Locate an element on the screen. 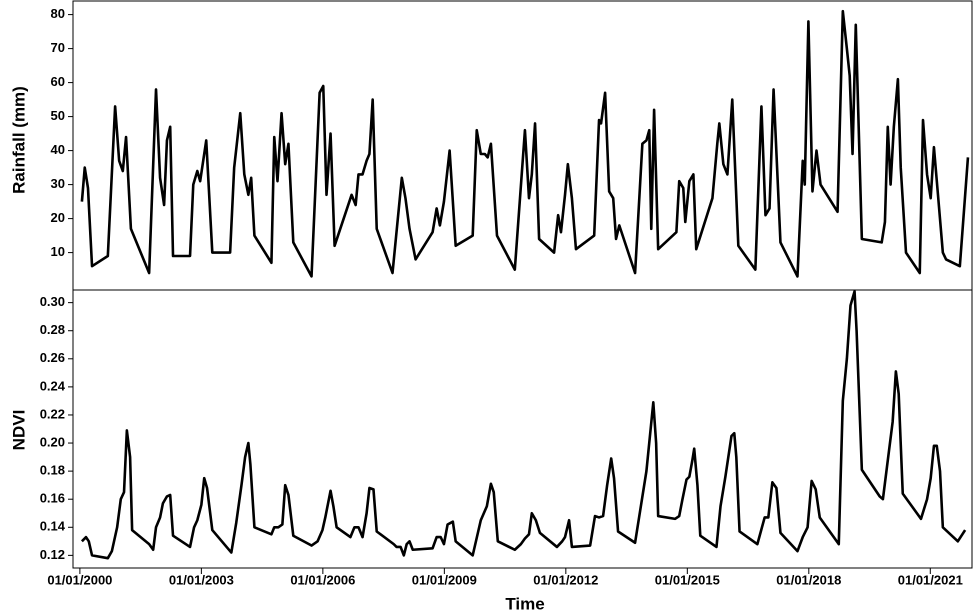 This screenshot has width=974, height=615. y-tick-label: 0.26 is located at coordinates (52, 357).